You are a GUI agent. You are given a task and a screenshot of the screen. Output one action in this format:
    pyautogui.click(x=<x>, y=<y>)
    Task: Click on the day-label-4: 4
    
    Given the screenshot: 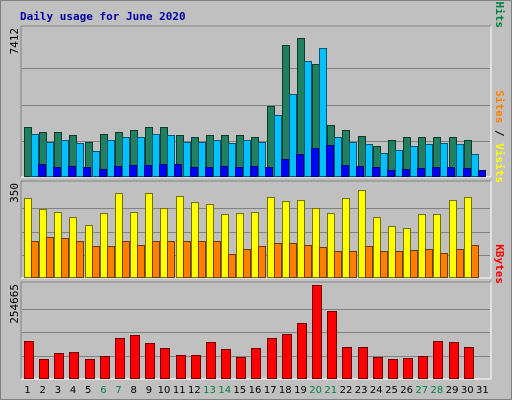 What is the action you would take?
    pyautogui.click(x=73, y=390)
    